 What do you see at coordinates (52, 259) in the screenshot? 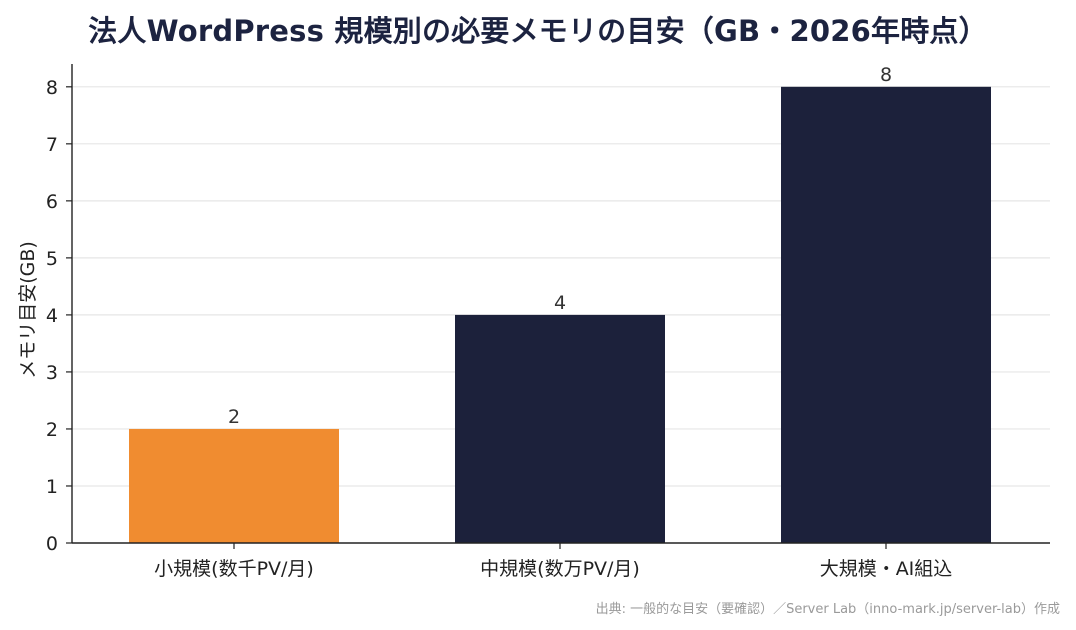
I see `y-tick-label: 5` at bounding box center [52, 259].